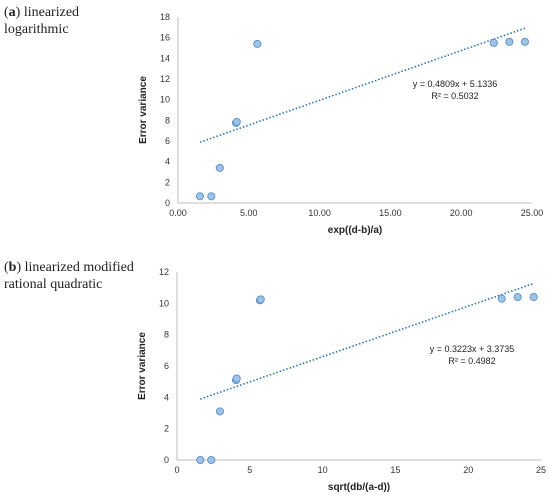 The height and width of the screenshot is (495, 550). What do you see at coordinates (455, 84) in the screenshot?
I see `trendline-equation: y = 0.4809x + 5.1336` at bounding box center [455, 84].